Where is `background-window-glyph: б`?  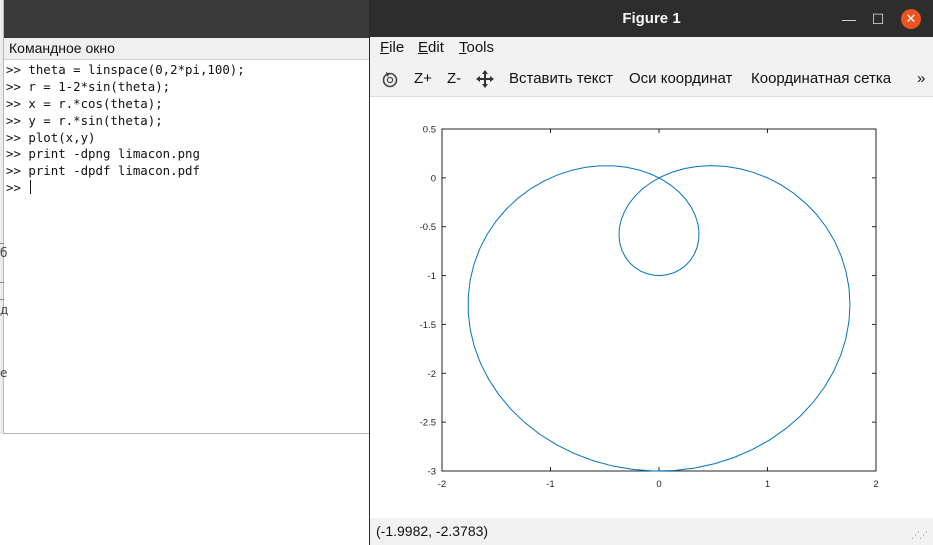
background-window-glyph: б is located at coordinates (4, 253).